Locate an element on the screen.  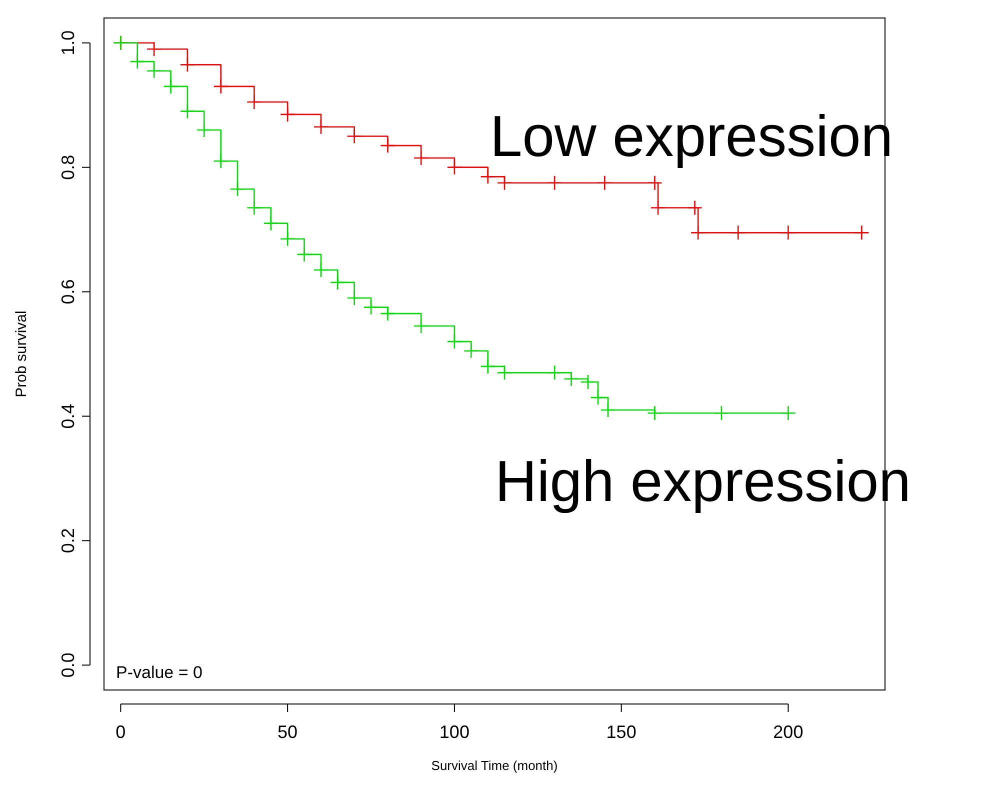
y-axis-title: Prob survival is located at coordinates (21, 354).